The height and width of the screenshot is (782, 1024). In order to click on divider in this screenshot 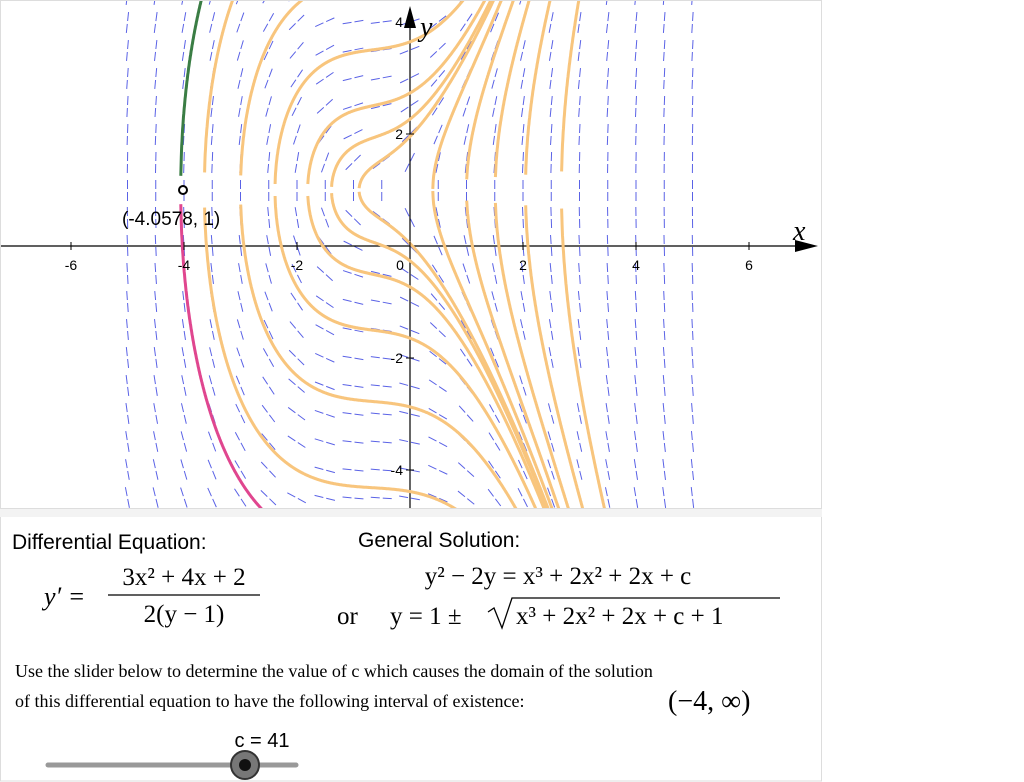, I will do `click(411, 513)`.